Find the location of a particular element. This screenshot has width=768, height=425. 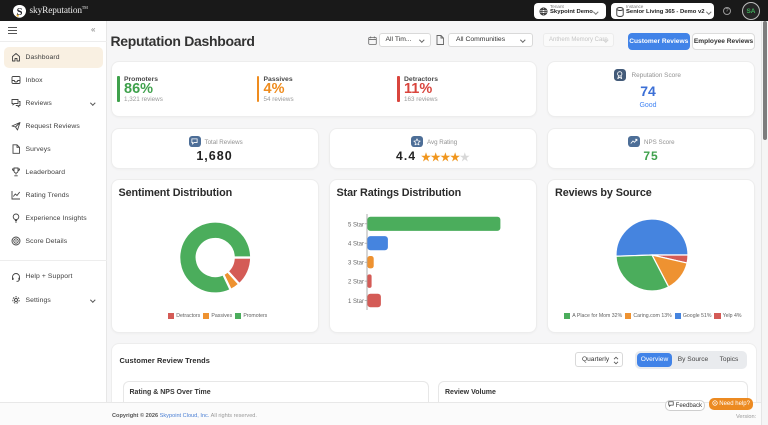

svg-text: S is located at coordinates (20, 12).